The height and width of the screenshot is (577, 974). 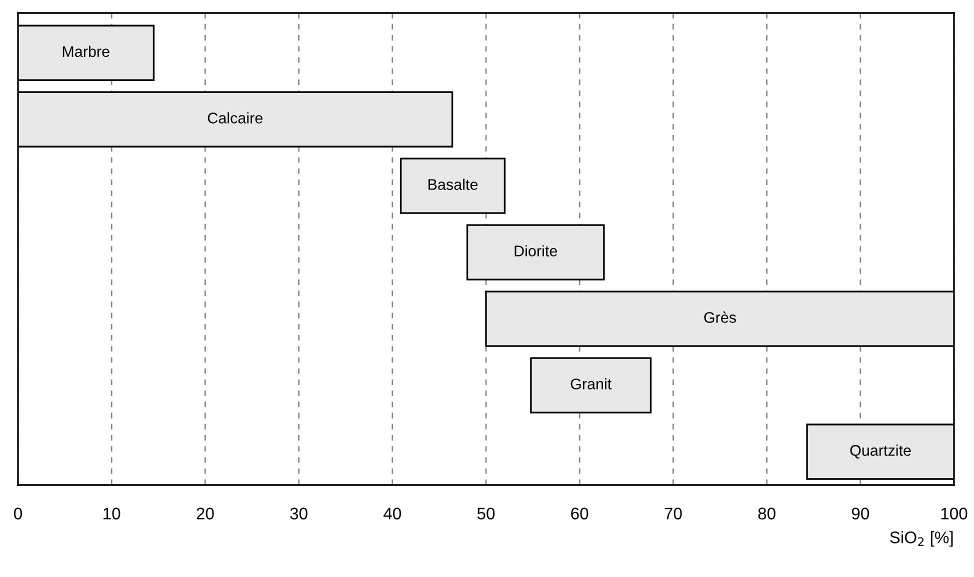 I want to click on x-tick-label: 30, so click(x=299, y=514).